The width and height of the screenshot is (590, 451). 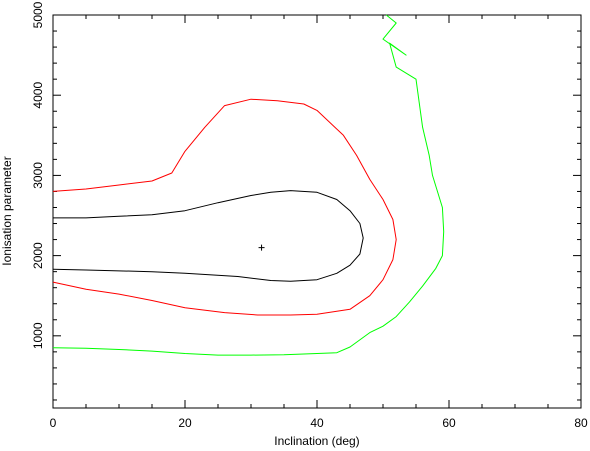 What do you see at coordinates (53, 423) in the screenshot?
I see `x-tick-label: 0` at bounding box center [53, 423].